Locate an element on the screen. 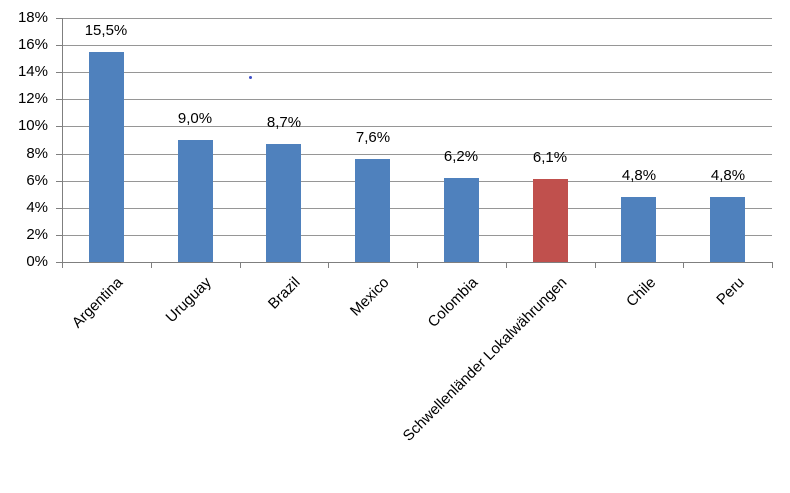 This screenshot has width=790, height=493. bar-brazil is located at coordinates (283, 203).